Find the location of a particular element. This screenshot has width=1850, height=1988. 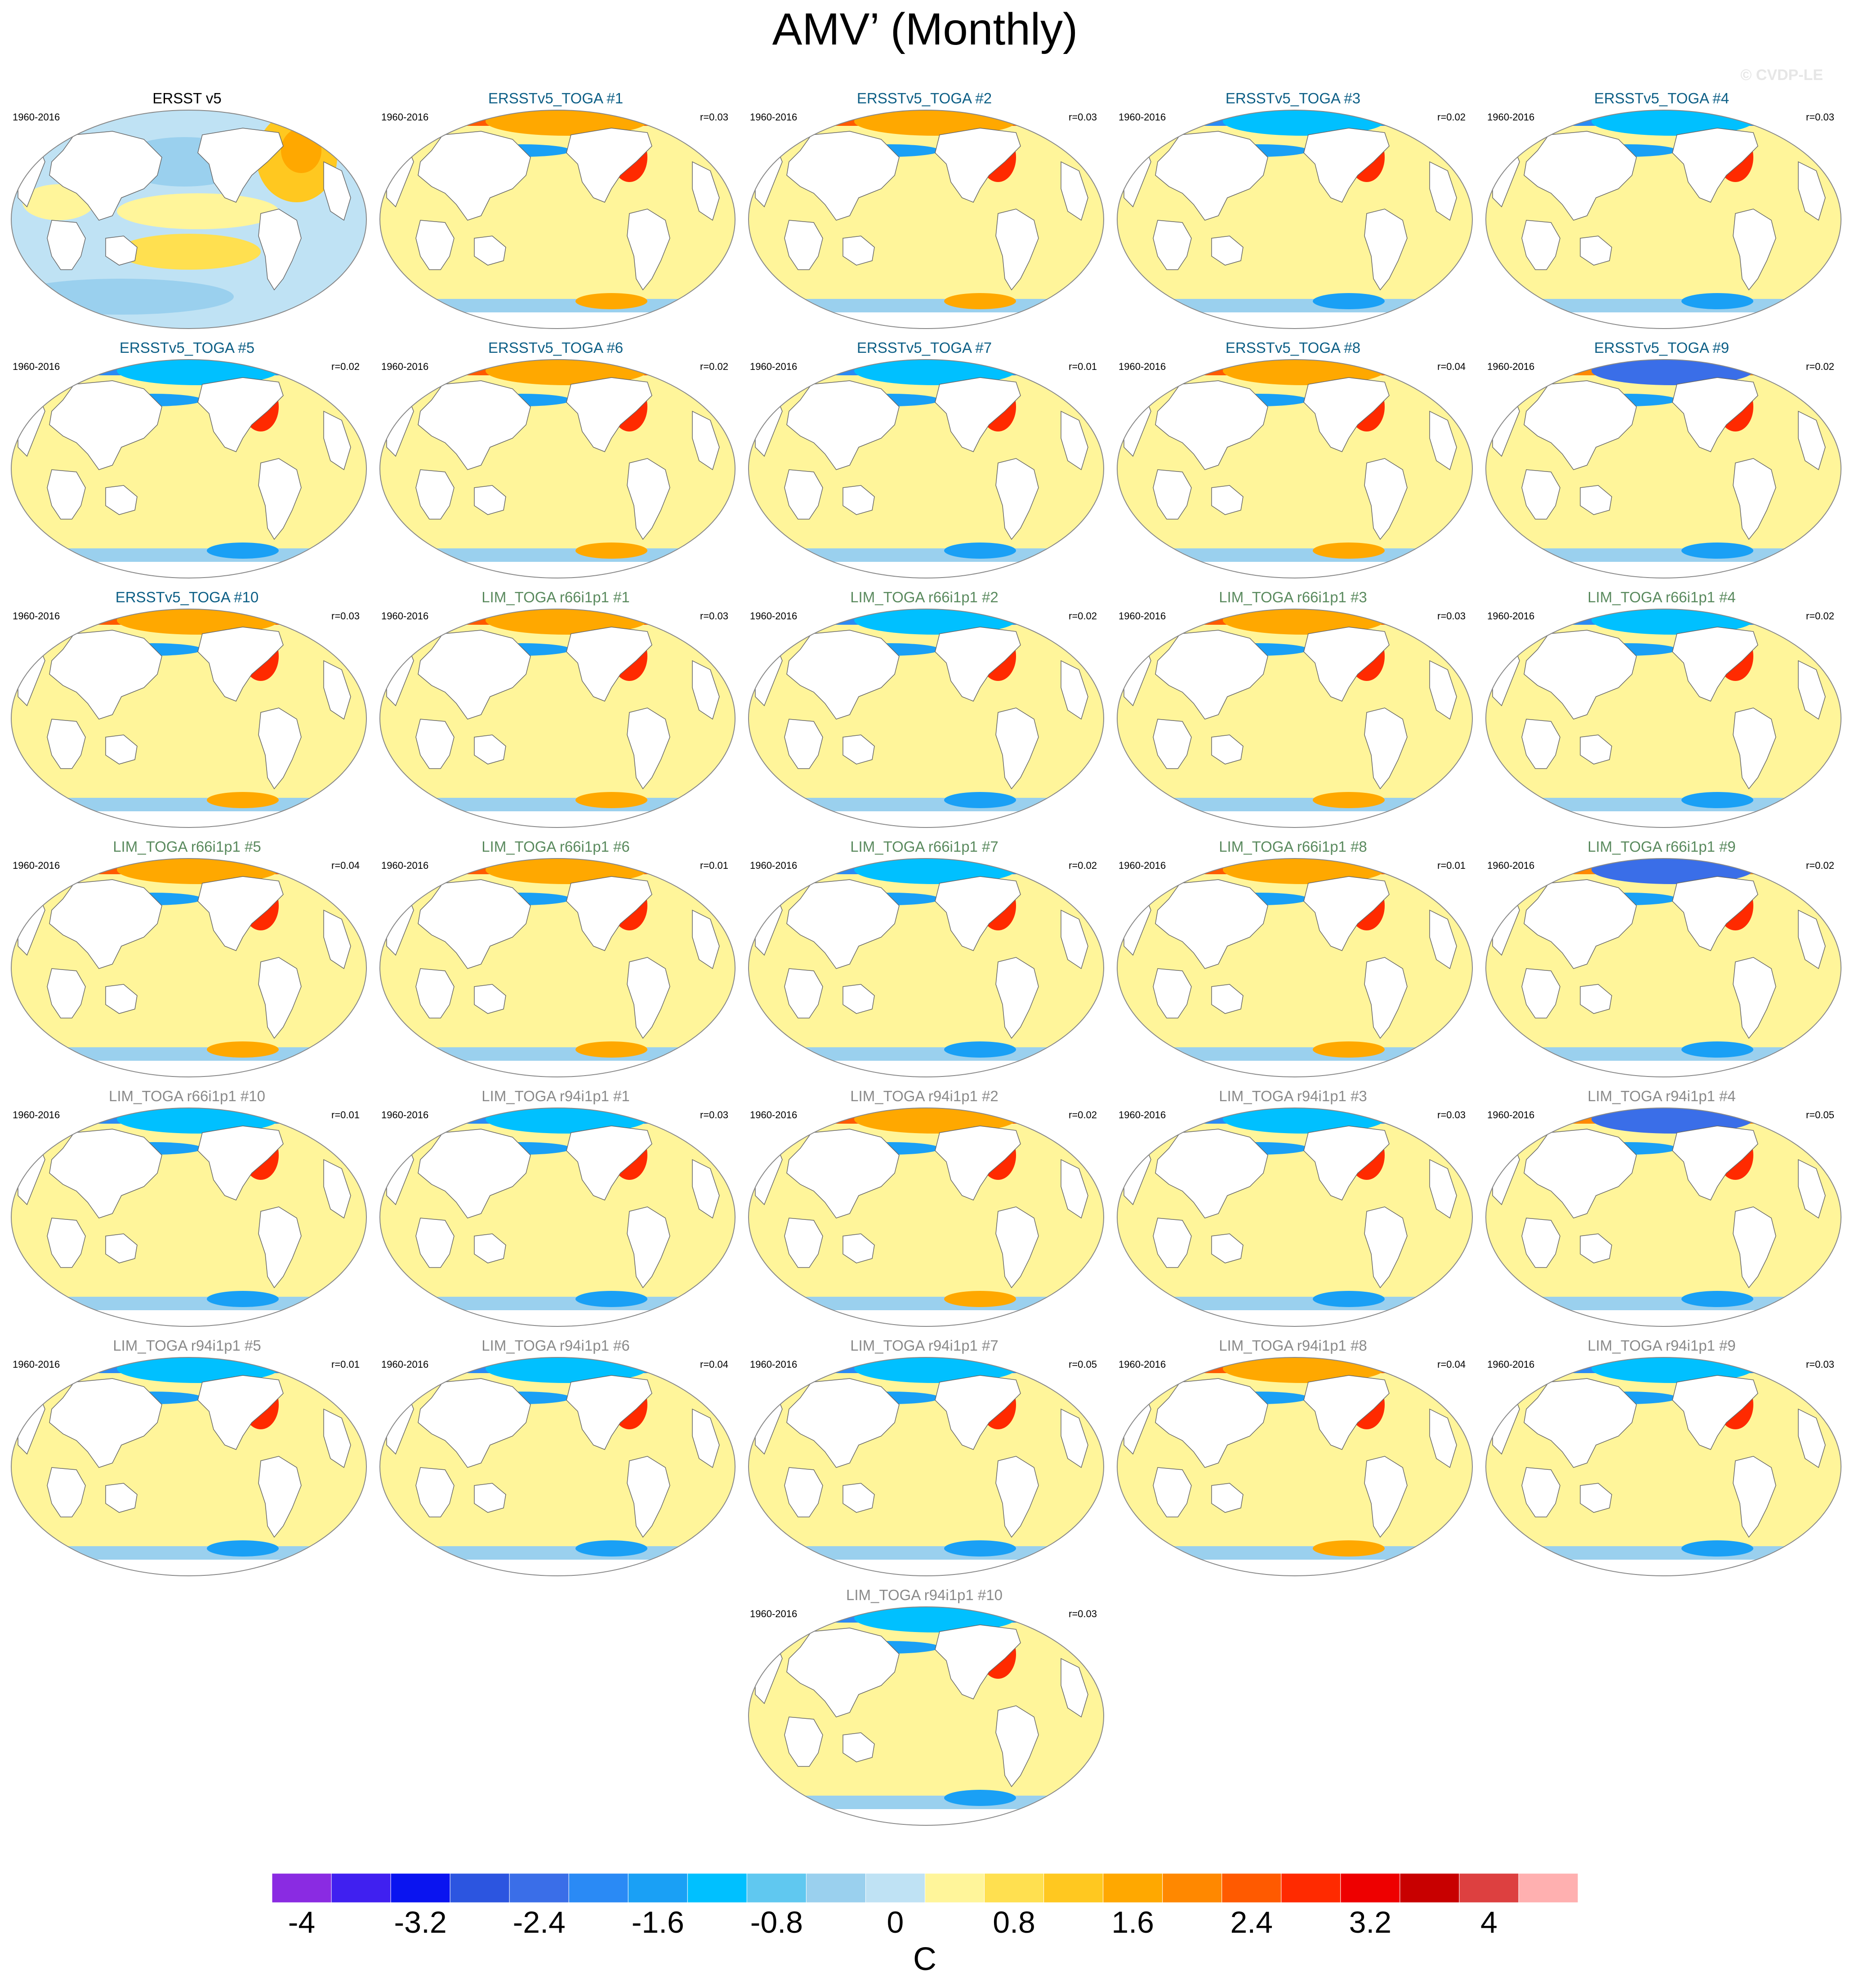

map-panel: ERSST v5 1960-2016 is located at coordinates (187, 211).